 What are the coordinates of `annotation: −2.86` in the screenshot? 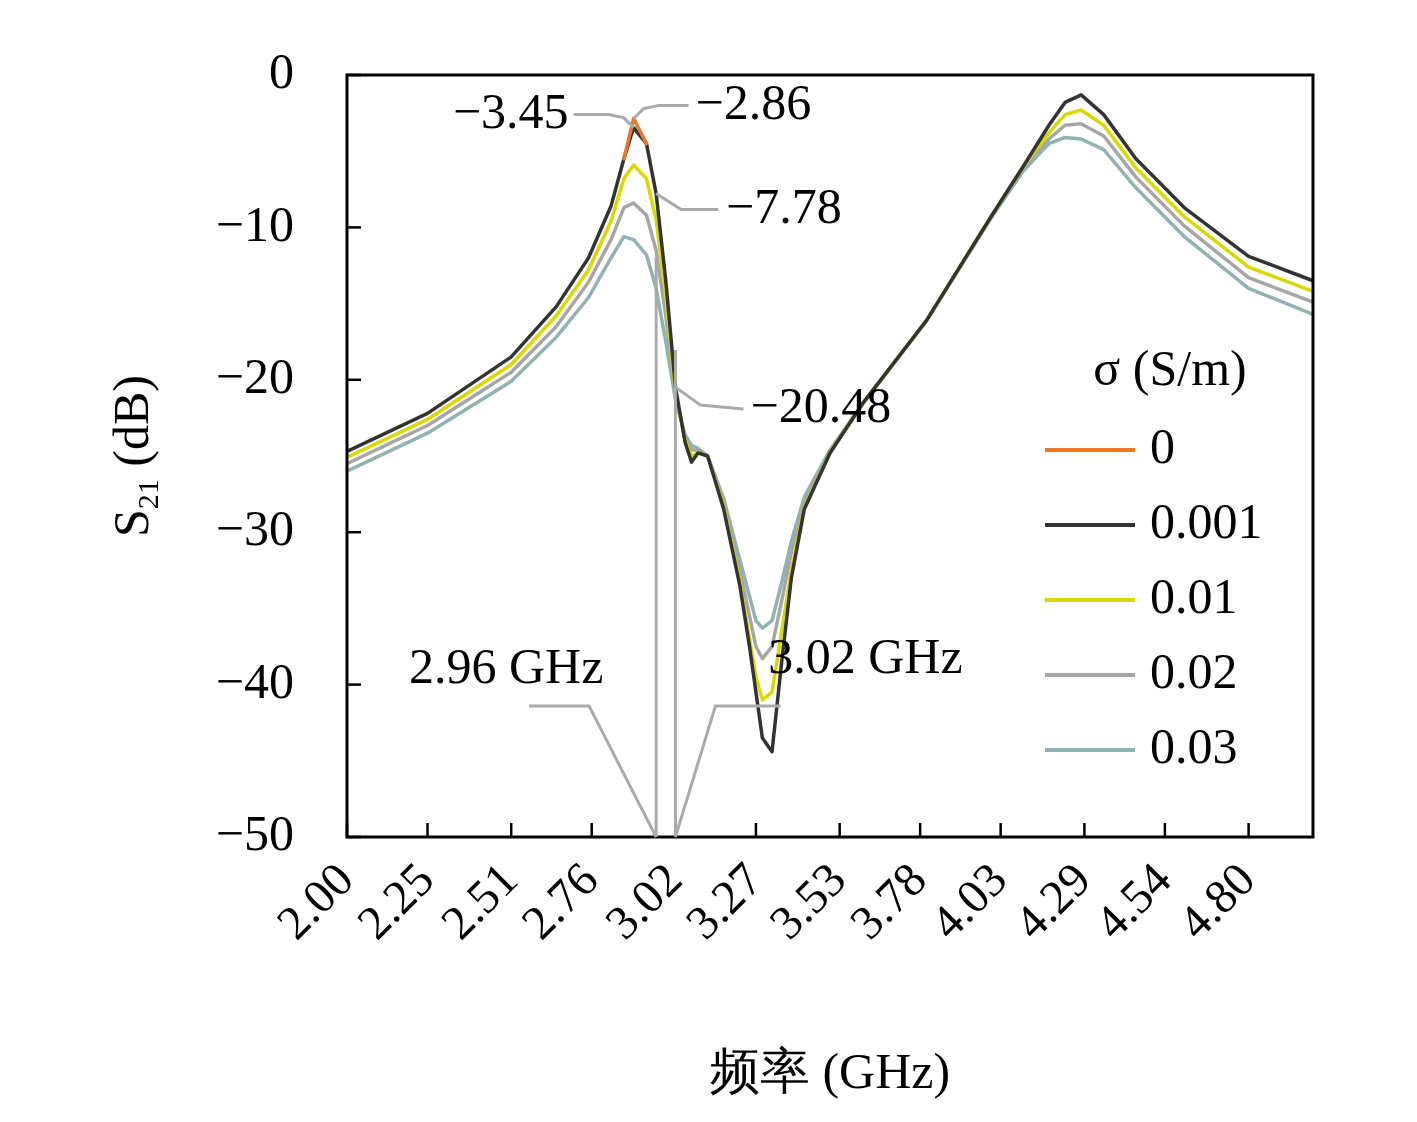 It's located at (753, 101).